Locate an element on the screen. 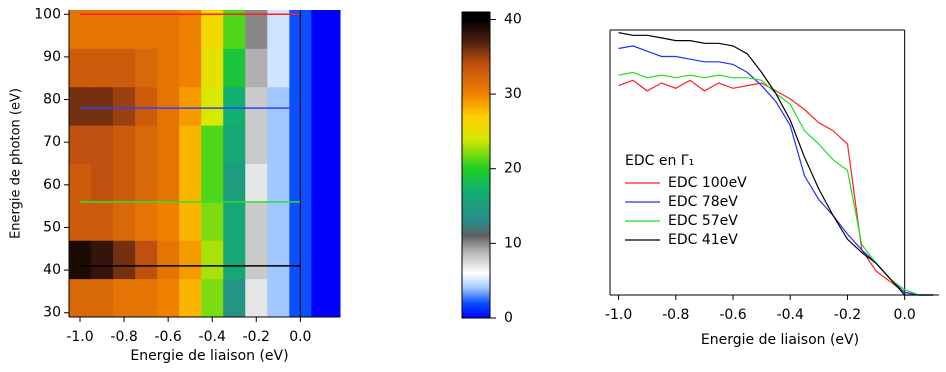 This screenshot has height=372, width=946. y-tick-label: 60 is located at coordinates (52, 185).